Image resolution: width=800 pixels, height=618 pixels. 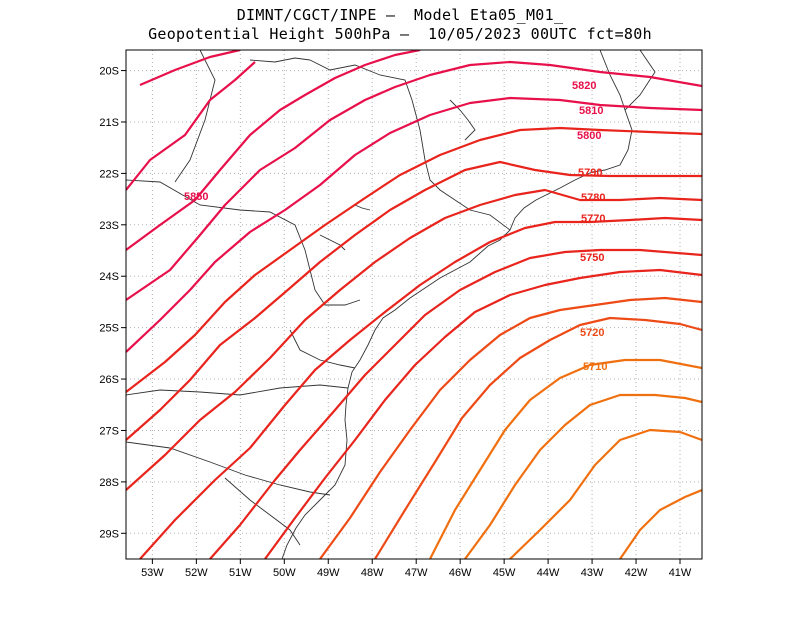 What do you see at coordinates (680, 573) in the screenshot?
I see `x-tick-label: 41W` at bounding box center [680, 573].